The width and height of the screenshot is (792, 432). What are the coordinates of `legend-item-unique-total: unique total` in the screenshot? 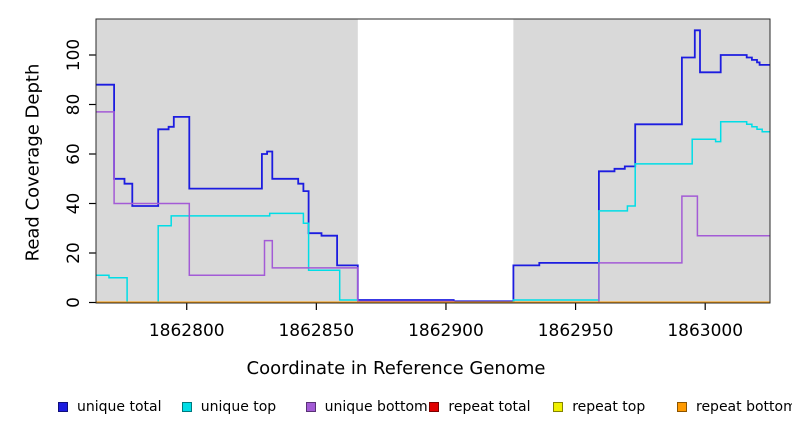 It's located at (109, 407).